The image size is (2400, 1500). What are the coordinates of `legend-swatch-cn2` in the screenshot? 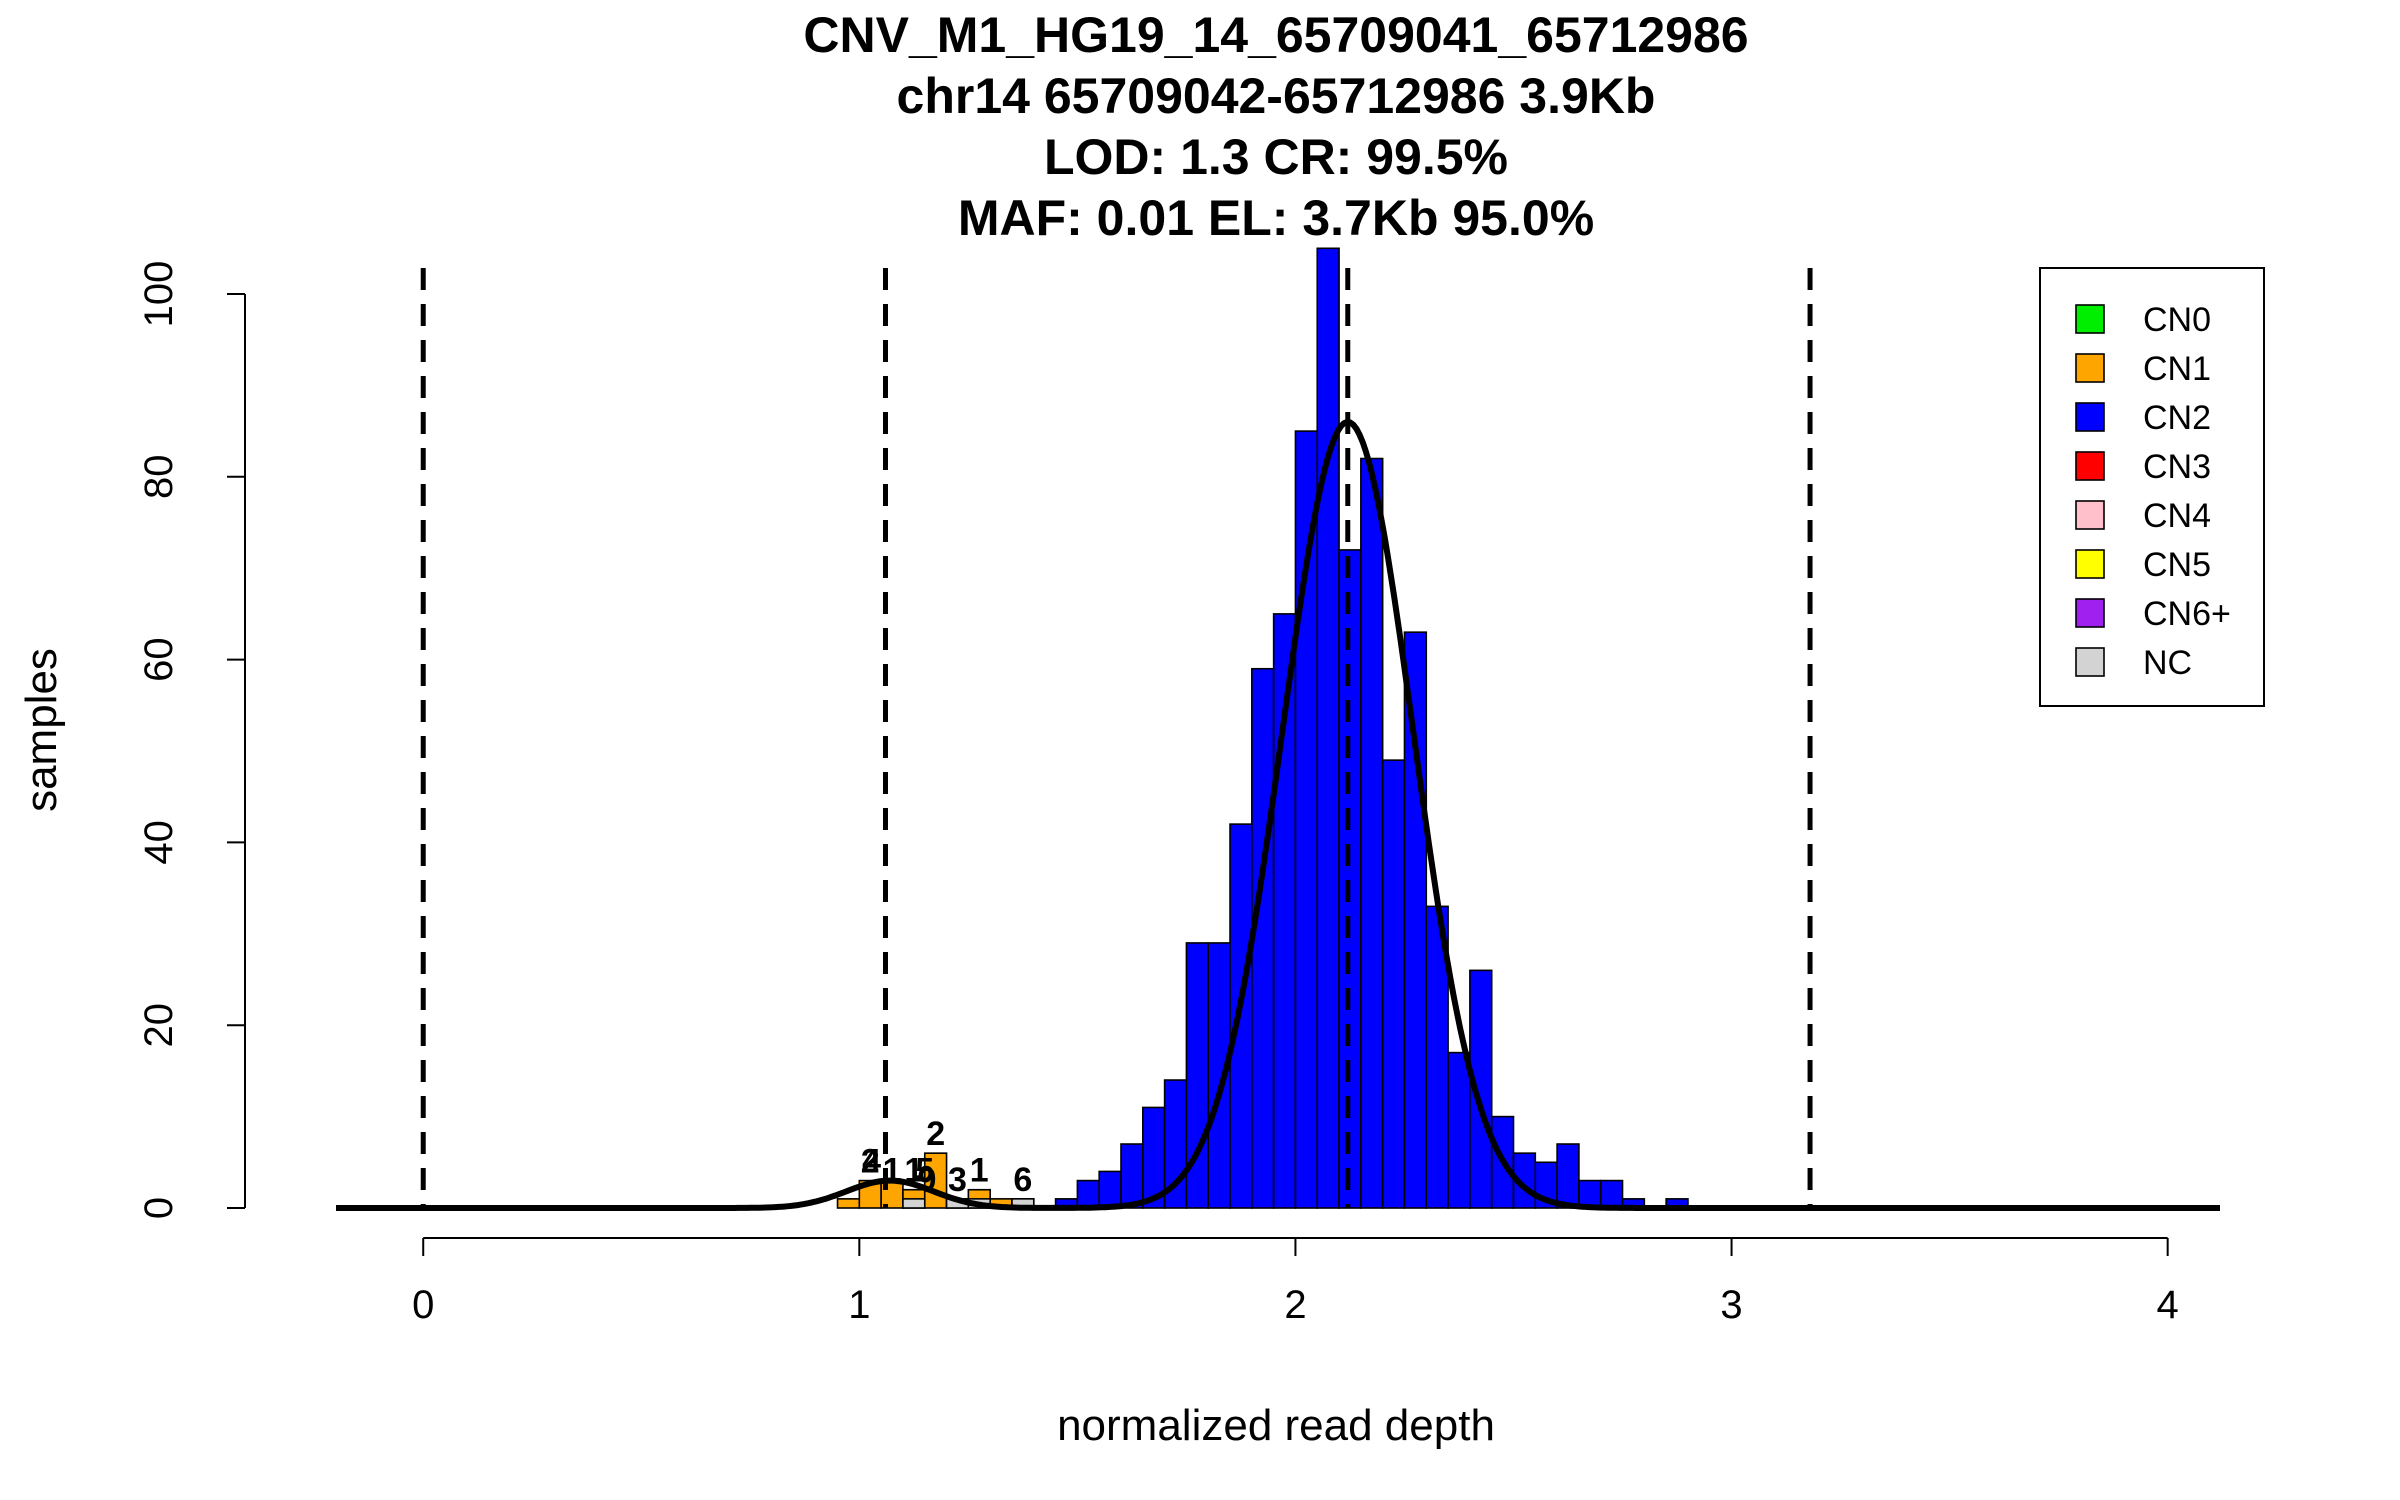 It's located at (2090, 417).